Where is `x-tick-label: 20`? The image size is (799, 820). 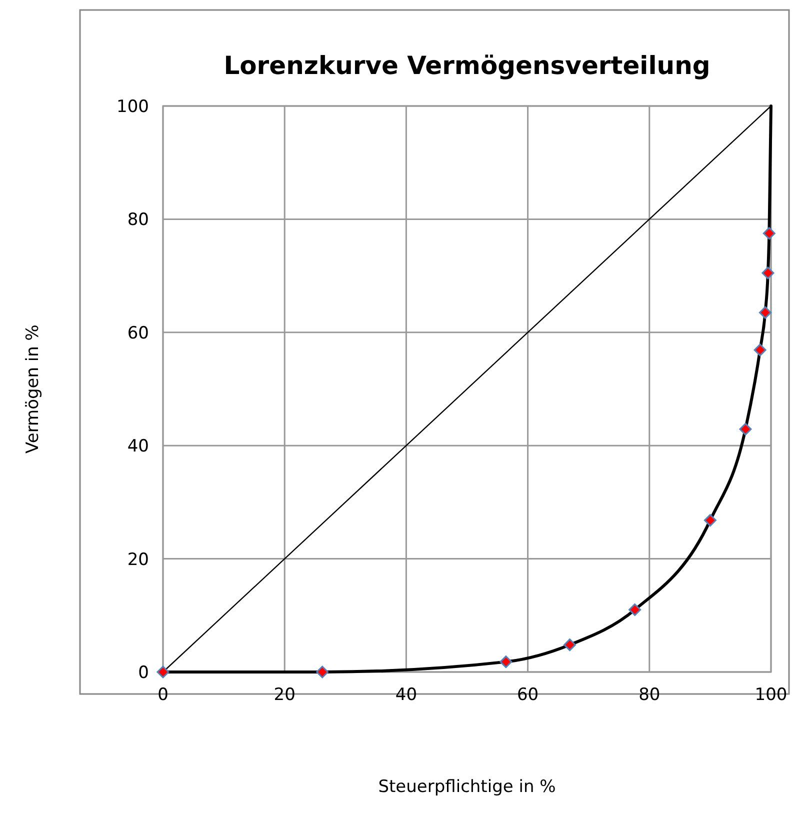 x-tick-label: 20 is located at coordinates (285, 695).